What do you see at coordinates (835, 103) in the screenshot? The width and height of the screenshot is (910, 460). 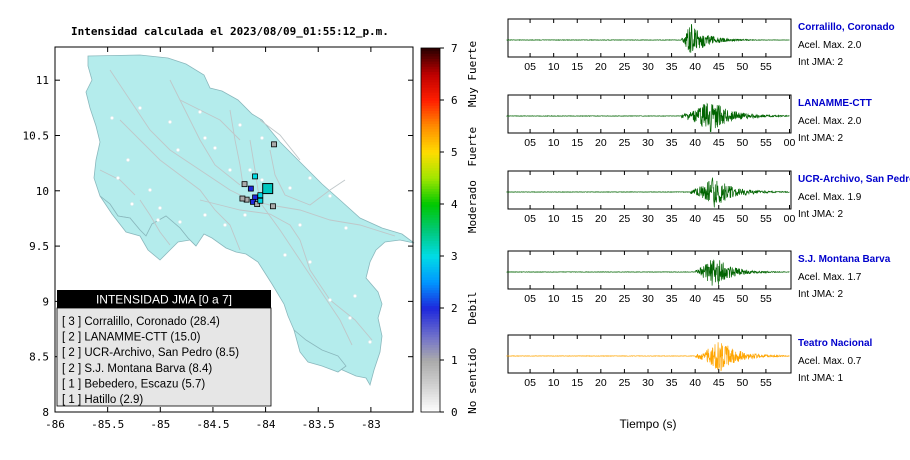 I see `station-name: LANAMME-CTT` at bounding box center [835, 103].